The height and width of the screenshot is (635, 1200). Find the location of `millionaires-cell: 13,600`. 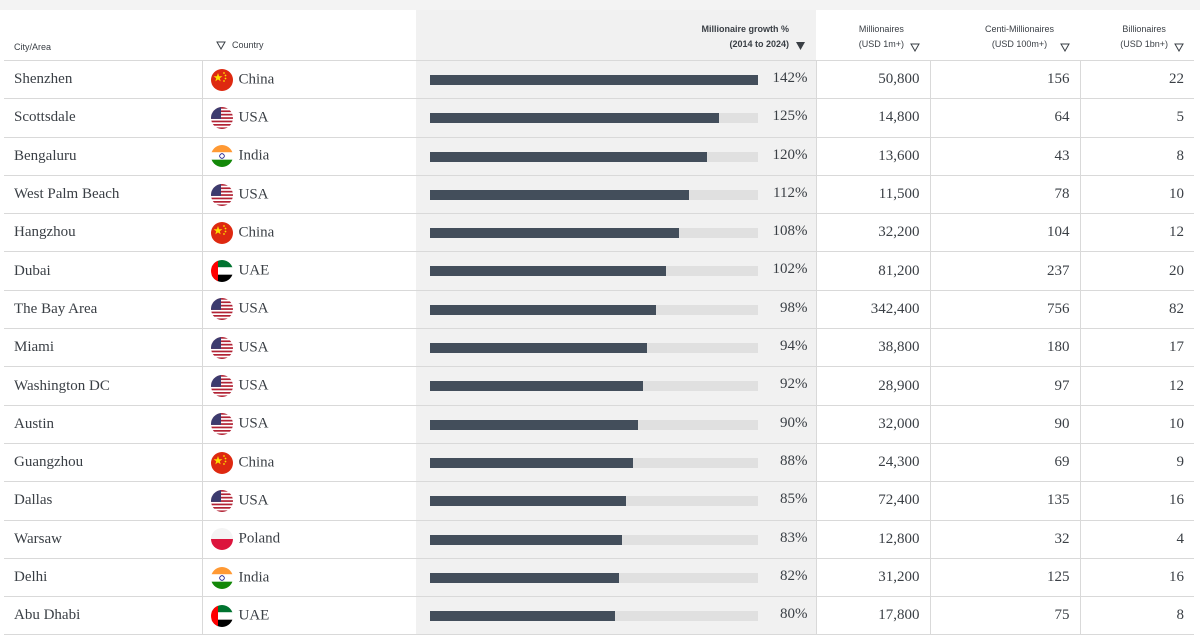

millionaires-cell: 13,600 is located at coordinates (872, 156).